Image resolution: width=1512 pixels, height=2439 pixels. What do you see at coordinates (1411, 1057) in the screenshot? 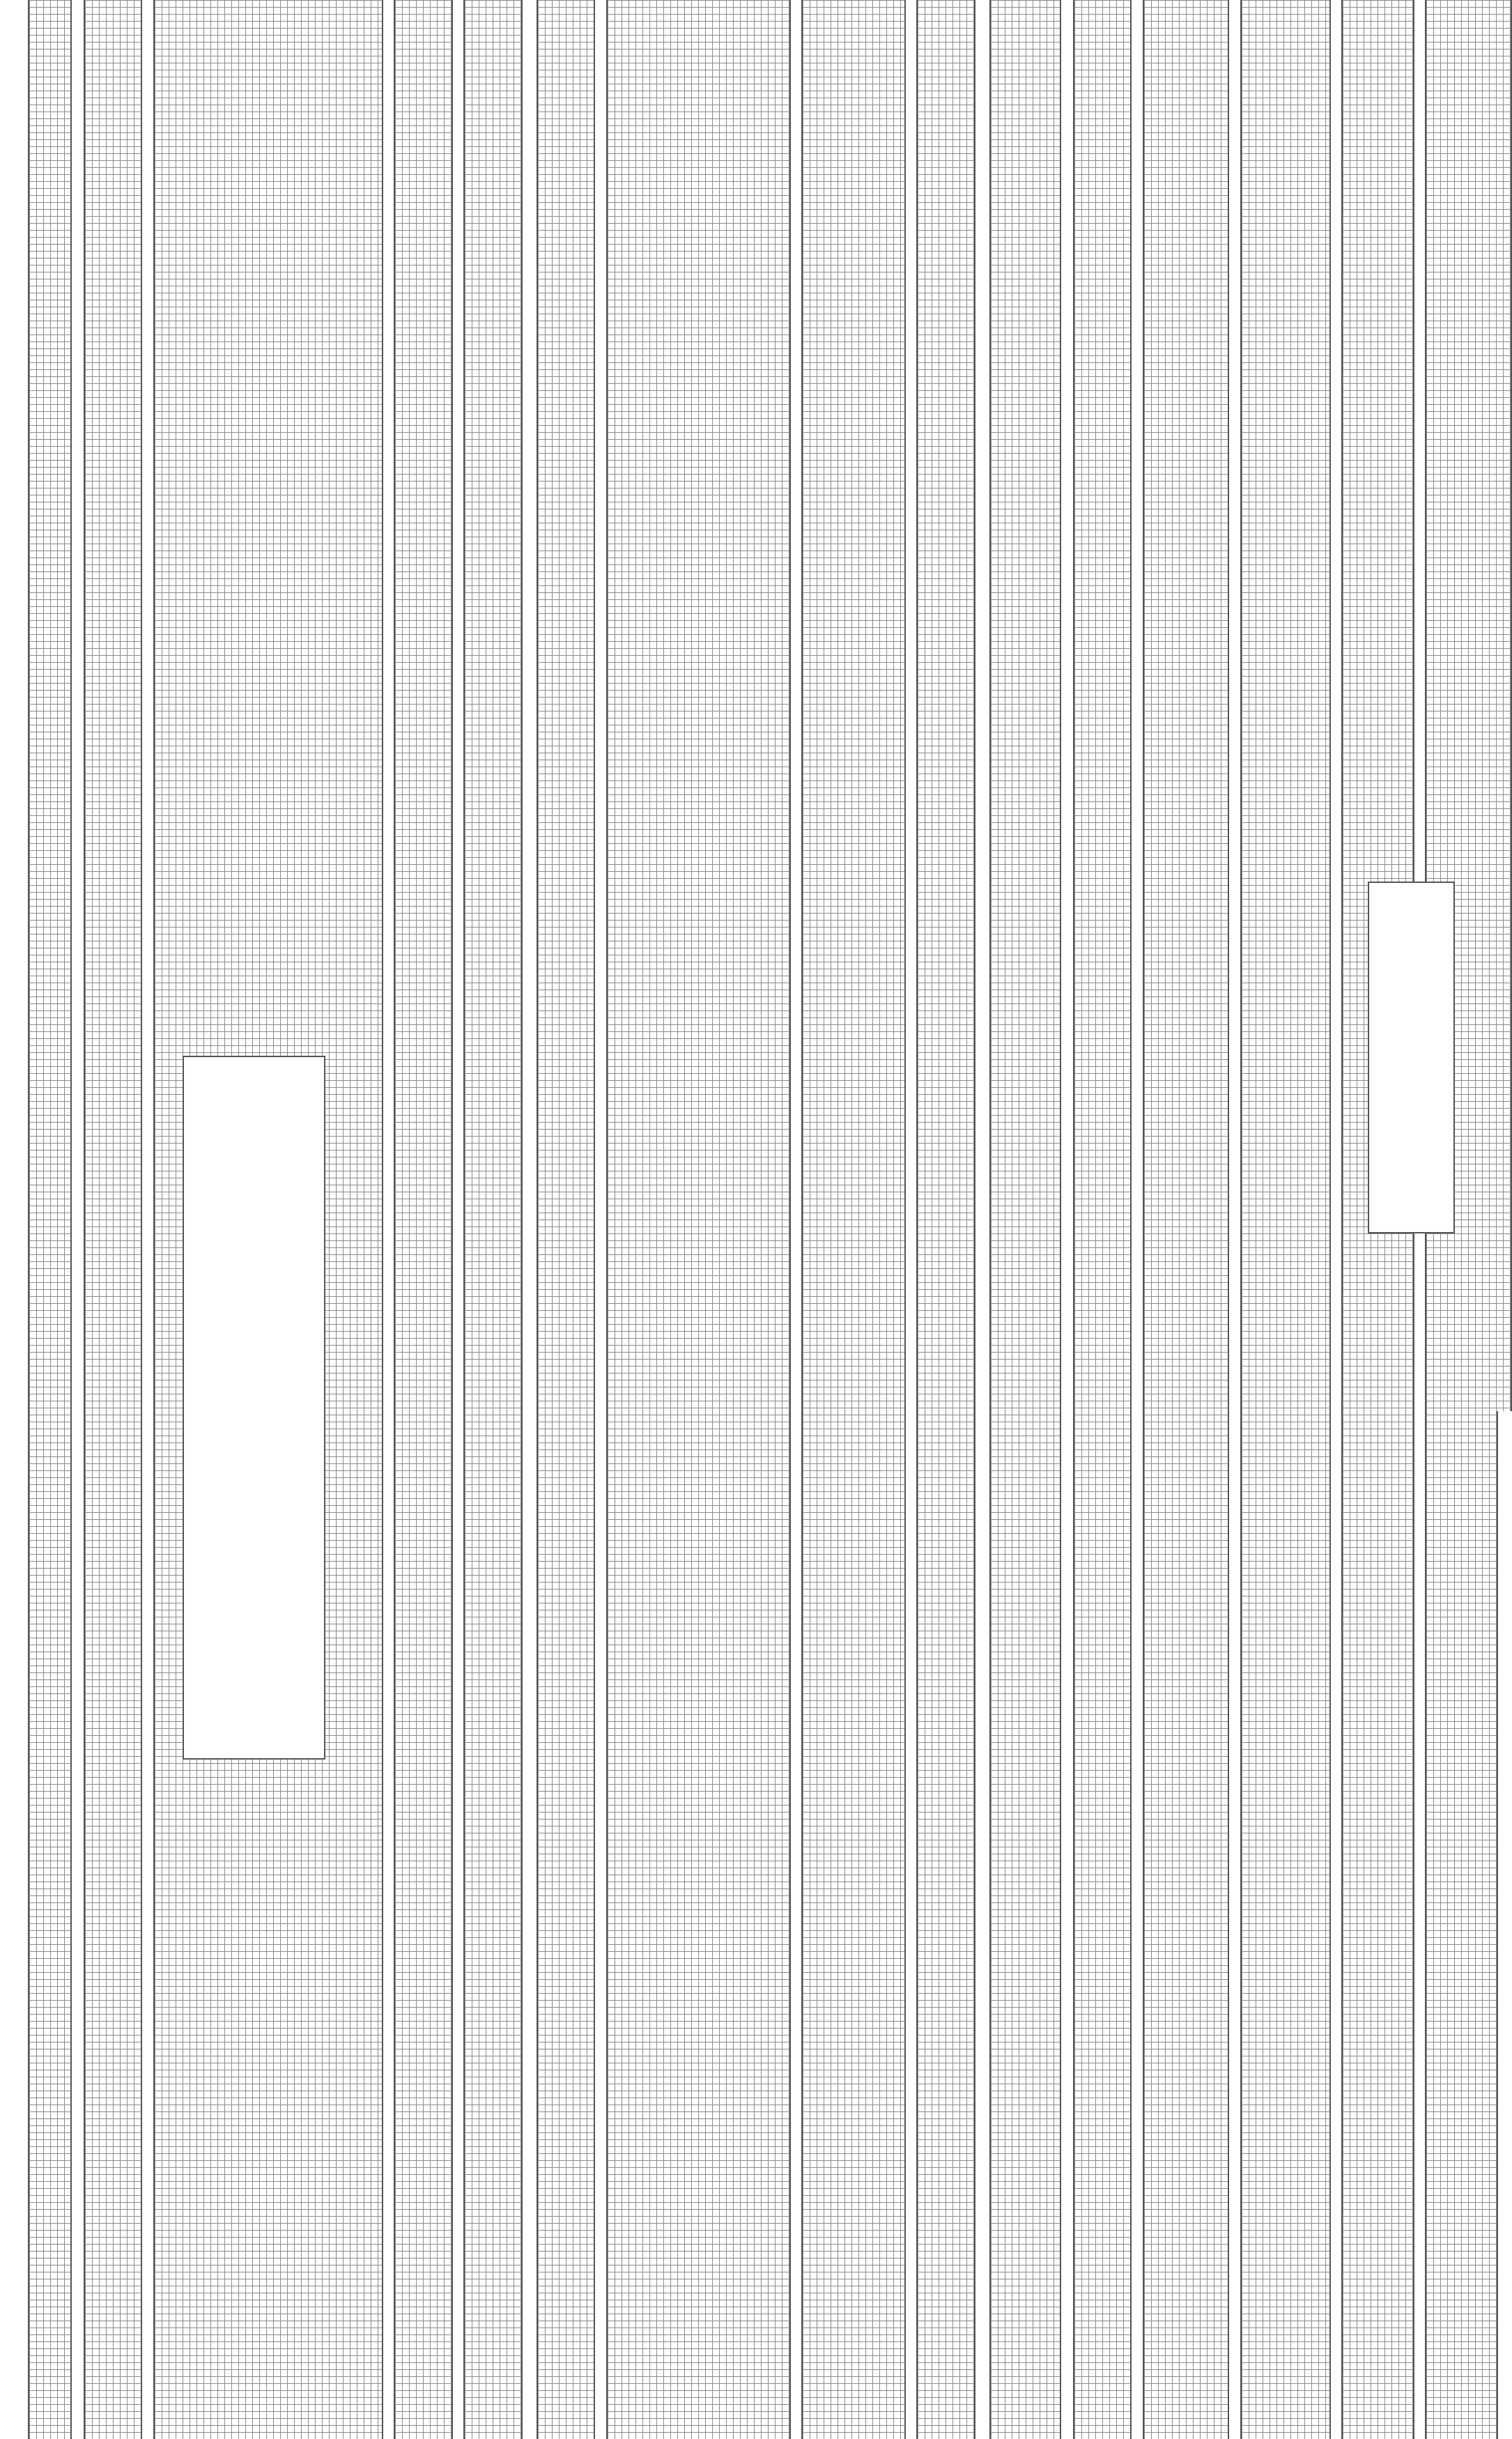
I see `blank-region-right` at bounding box center [1411, 1057].